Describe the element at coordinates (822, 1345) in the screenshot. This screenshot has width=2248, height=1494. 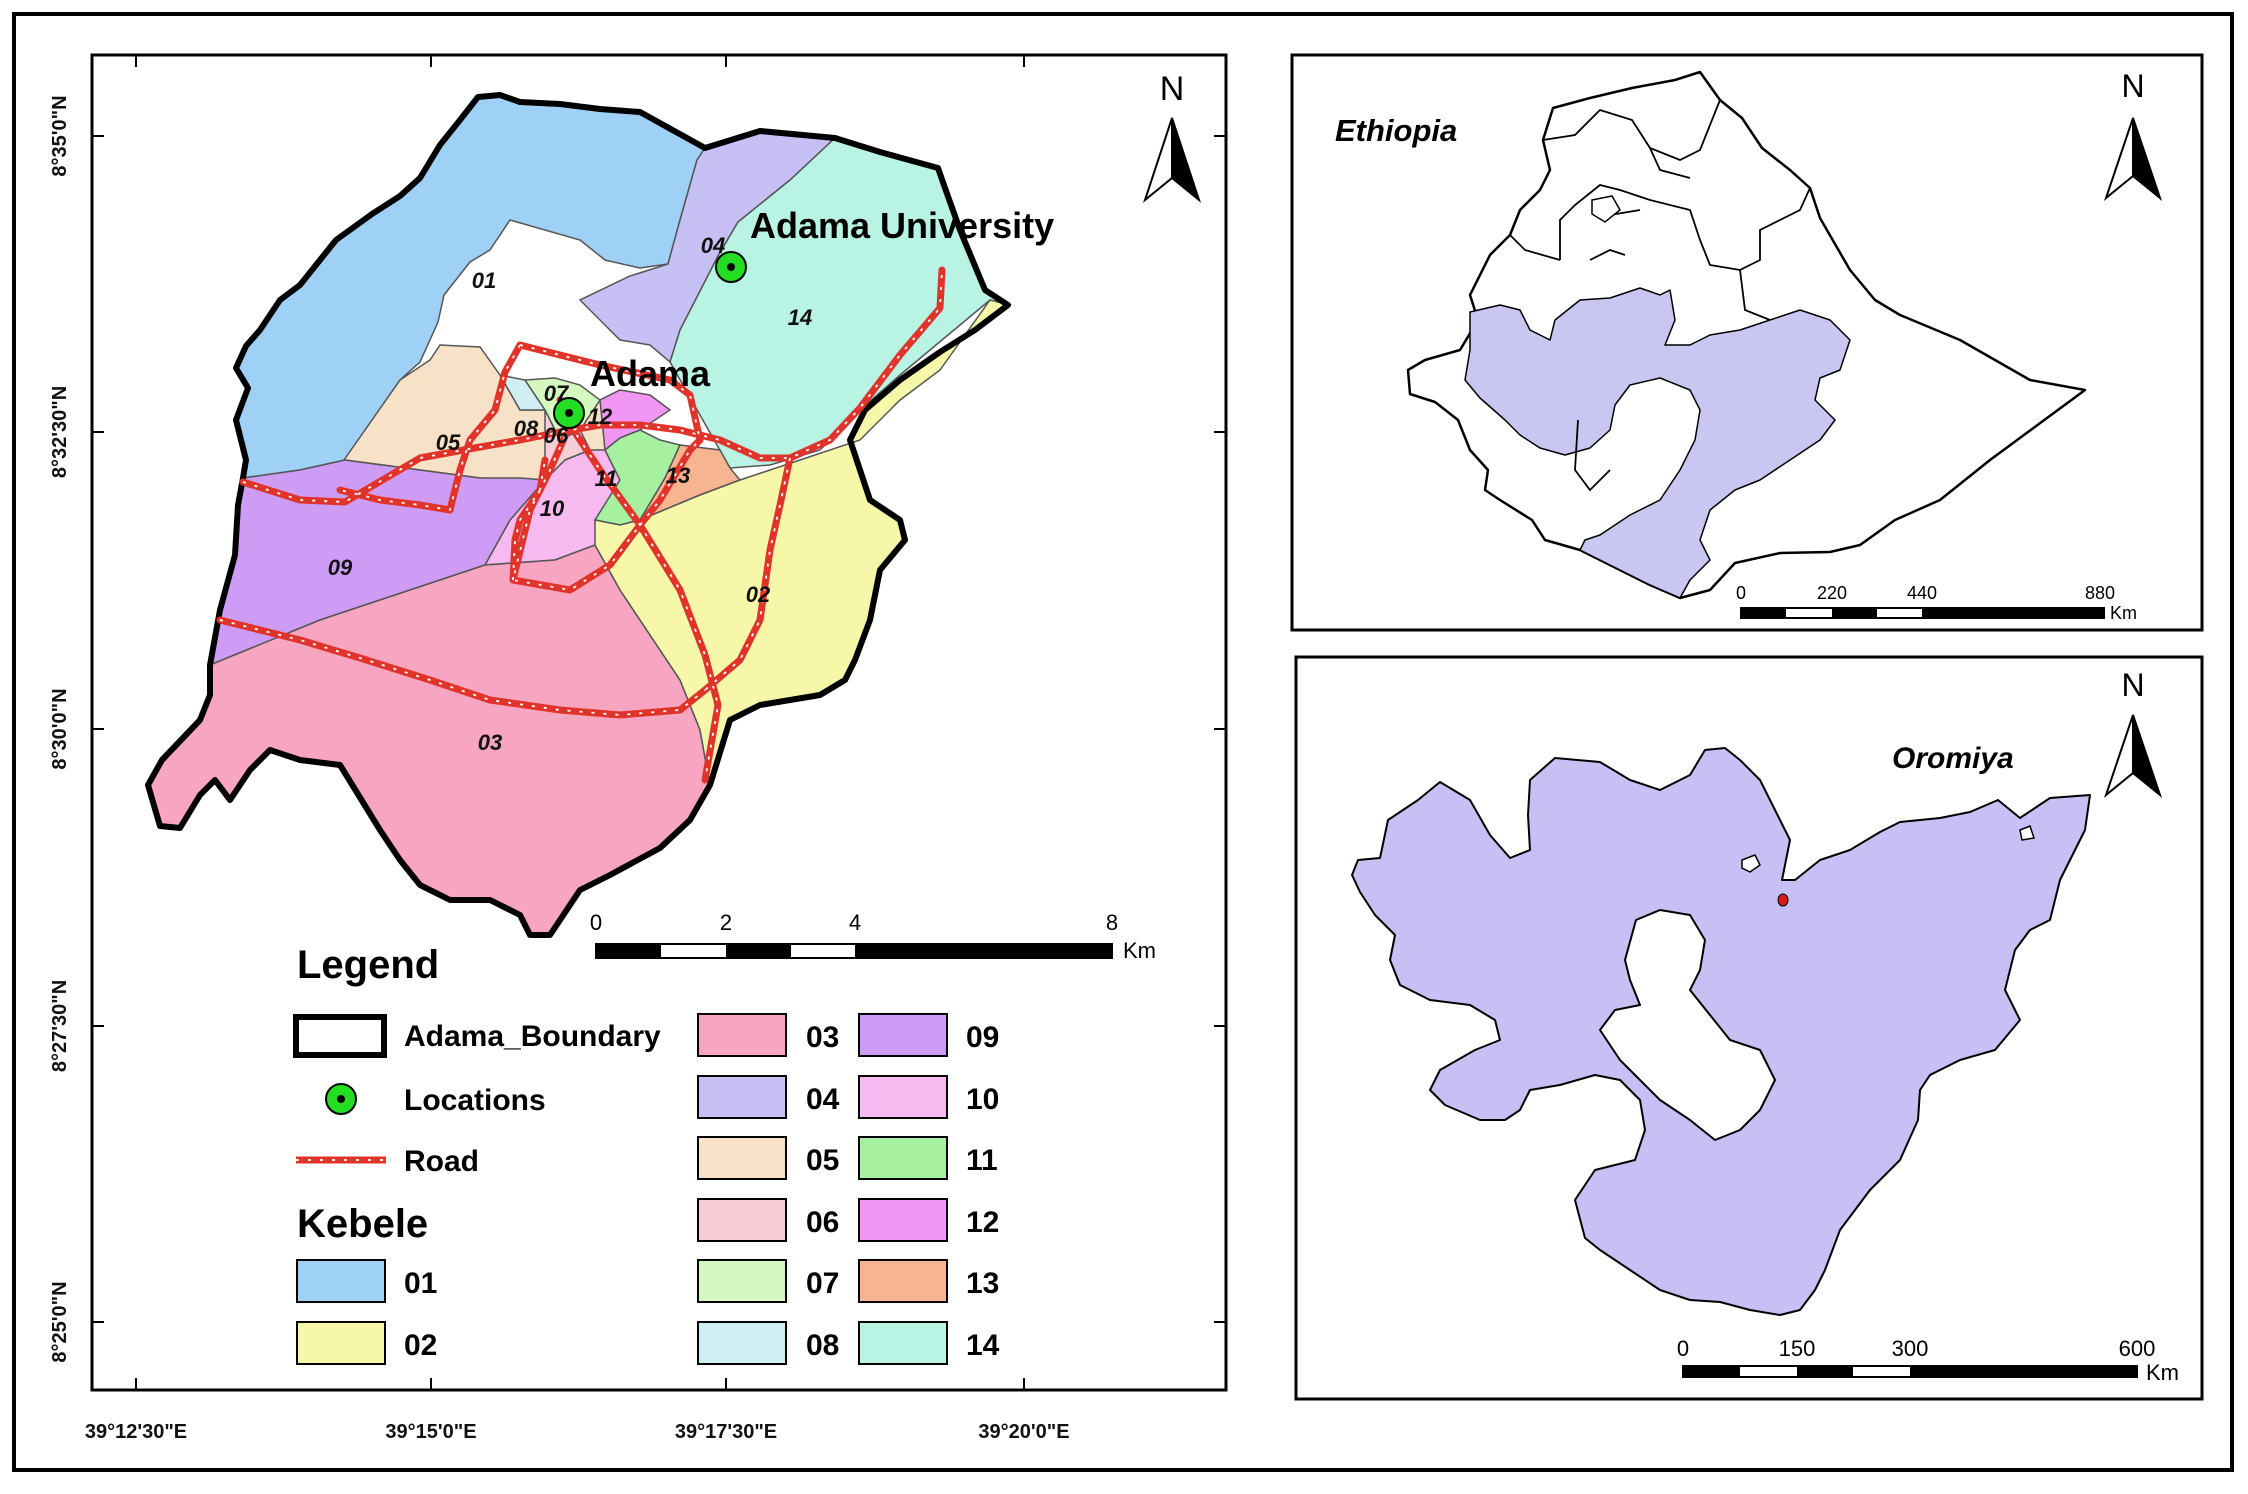
I see `legend-kebele-label: 08` at that location.